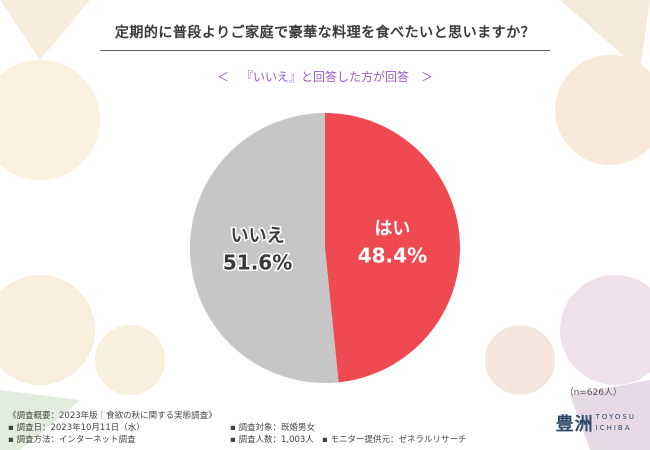 Image resolution: width=650 pixels, height=450 pixels. Describe the element at coordinates (593, 393) in the screenshot. I see `sample-size-note: （n=626人）` at that location.